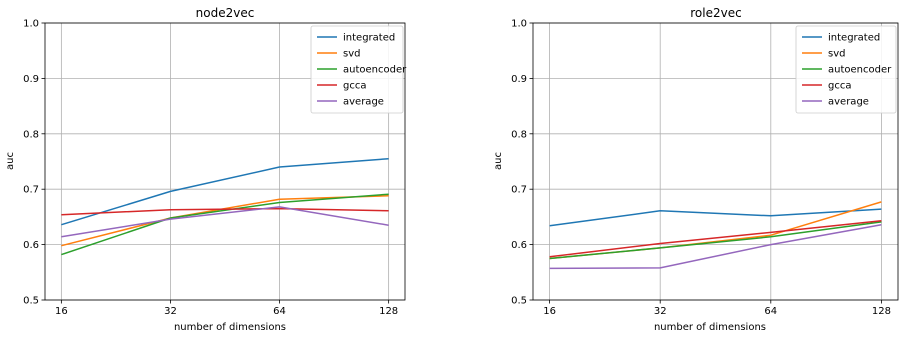 The width and height of the screenshot is (899, 337). What do you see at coordinates (225, 13) in the screenshot?
I see `chart-title: node2vec` at bounding box center [225, 13].